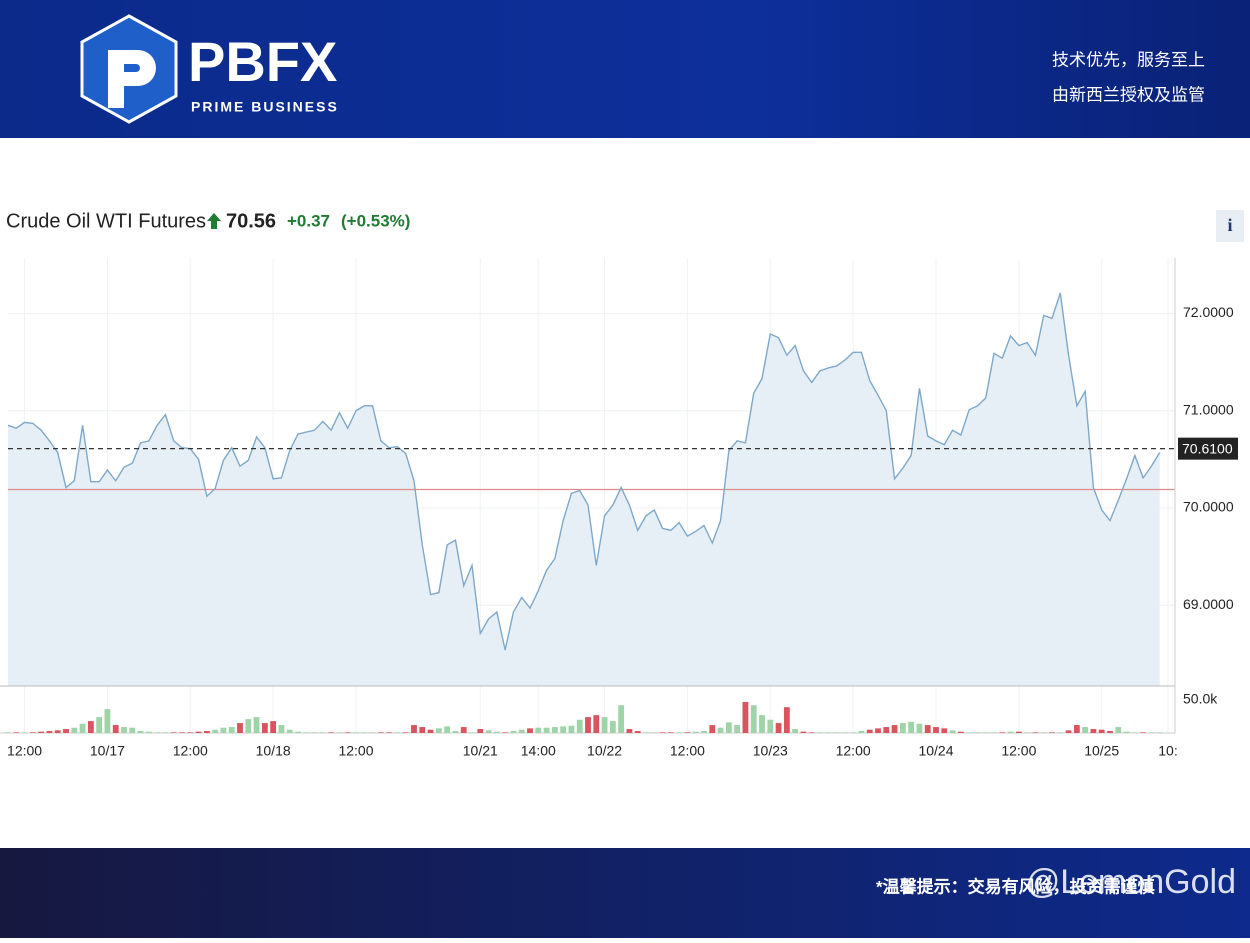 The height and width of the screenshot is (943, 1250). I want to click on chart-title: Crude Oil WTI Futures, so click(106, 221).